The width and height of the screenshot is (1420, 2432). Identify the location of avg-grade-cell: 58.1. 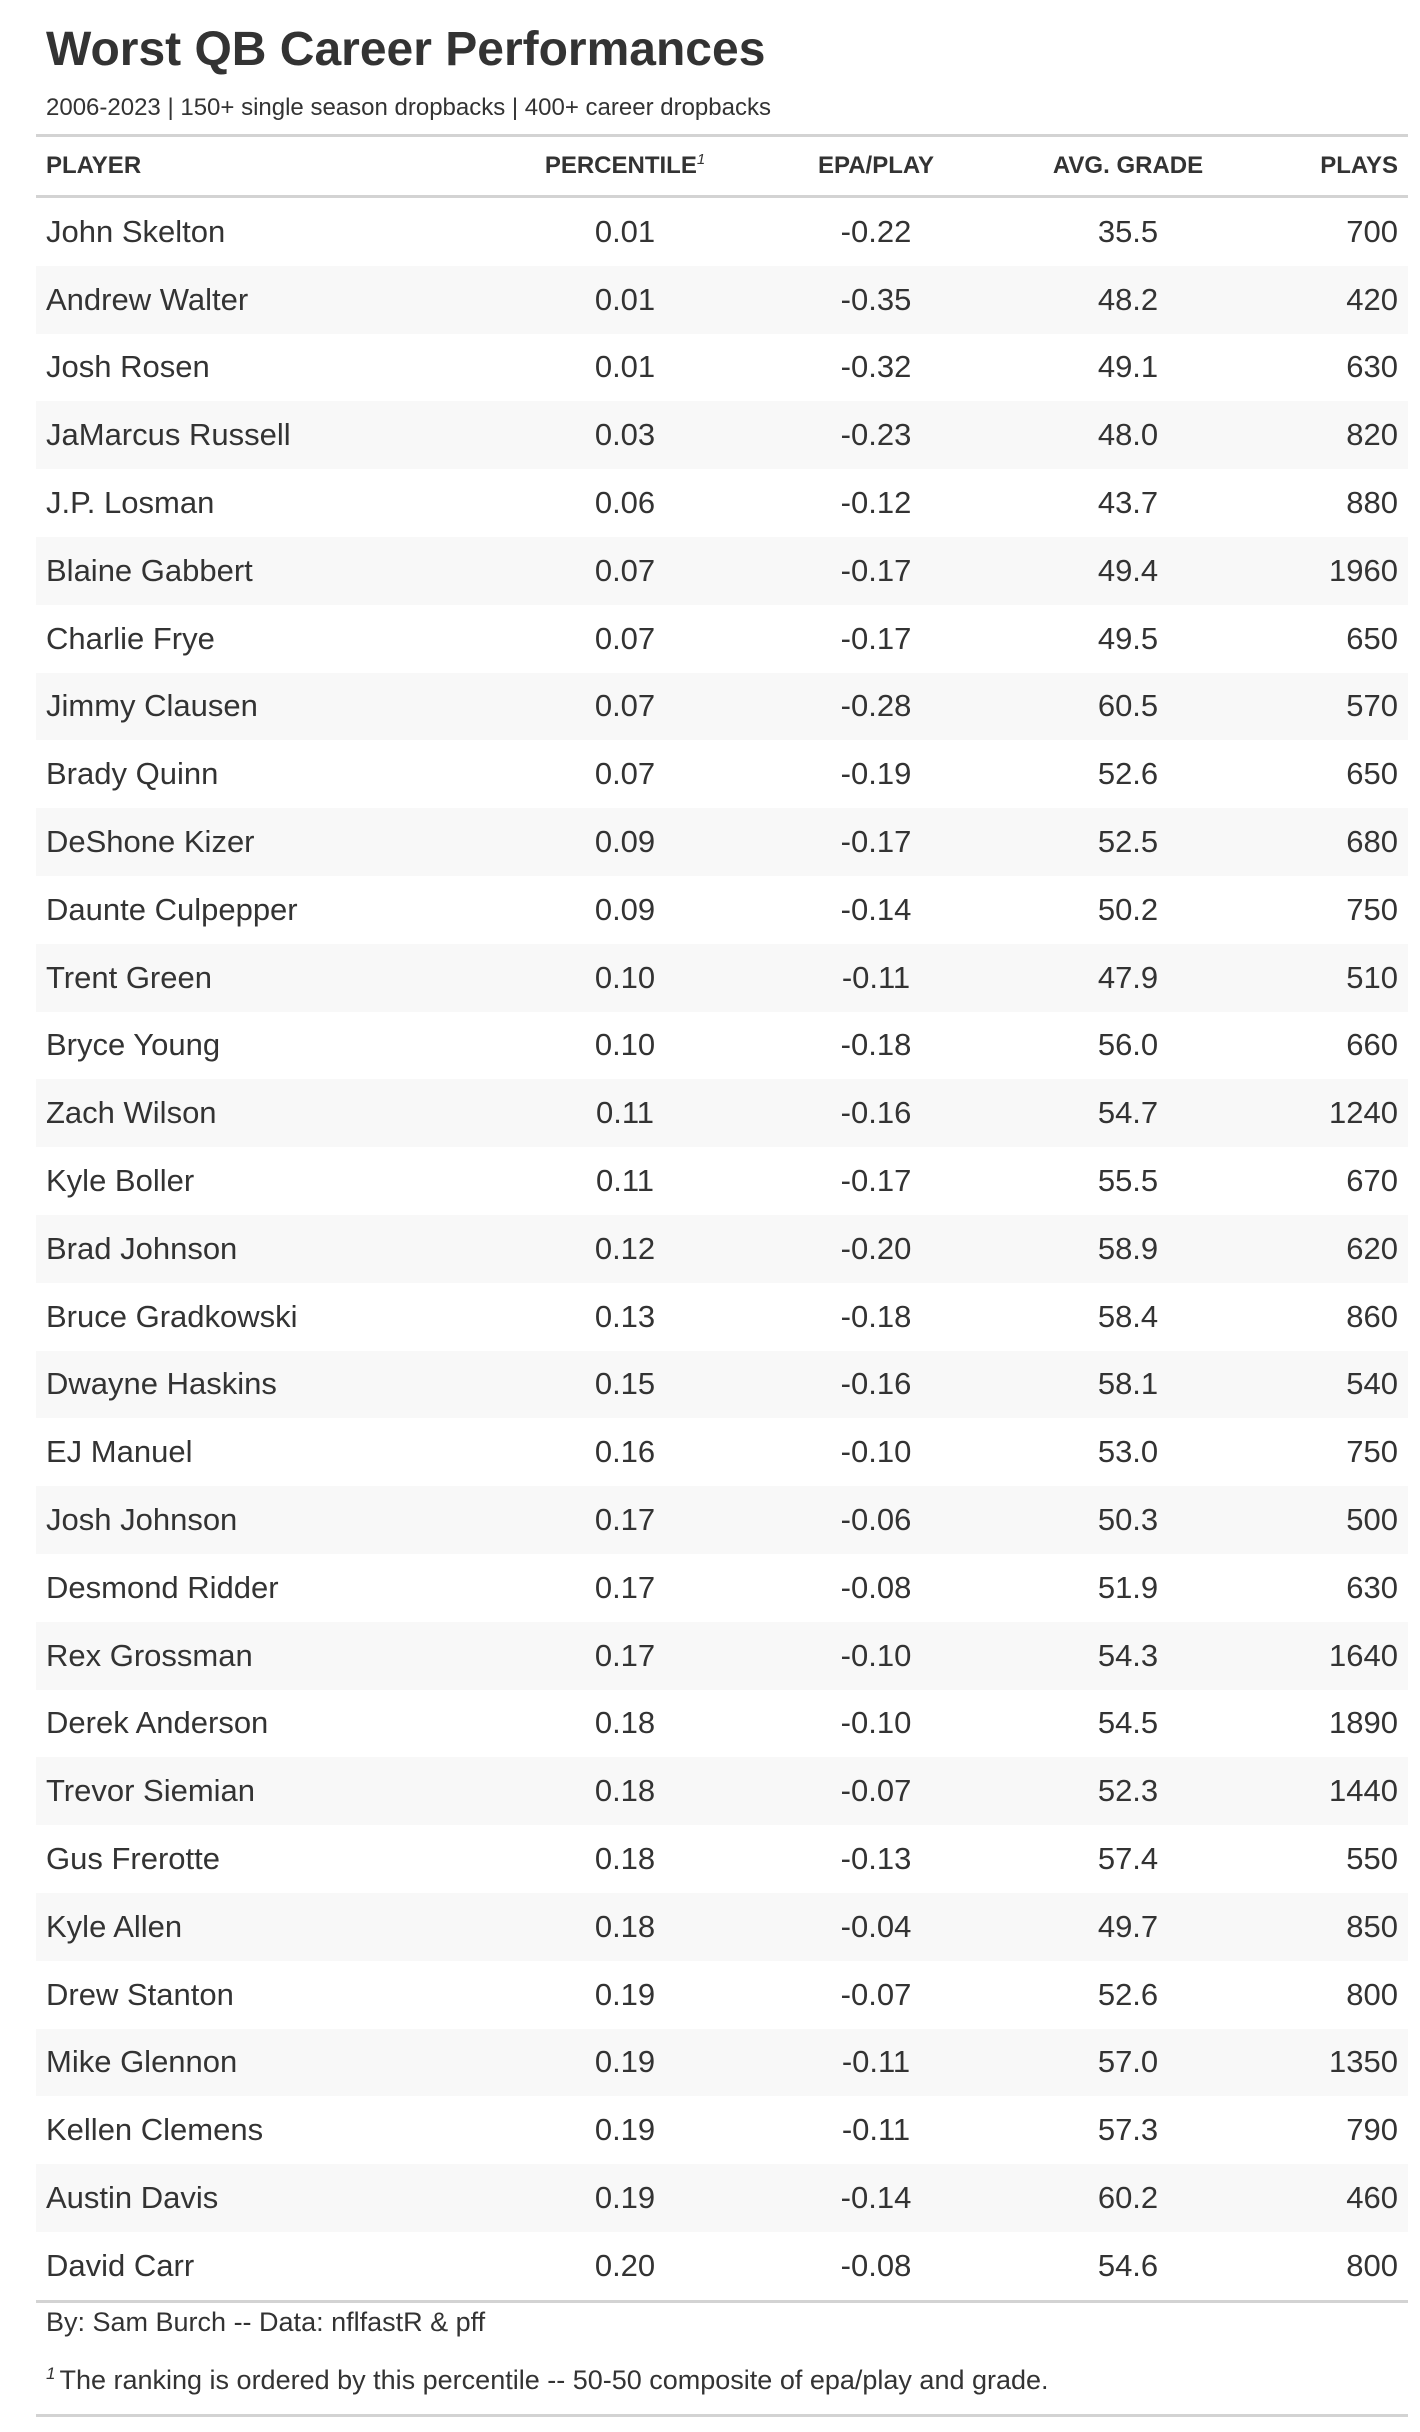
(1128, 1384).